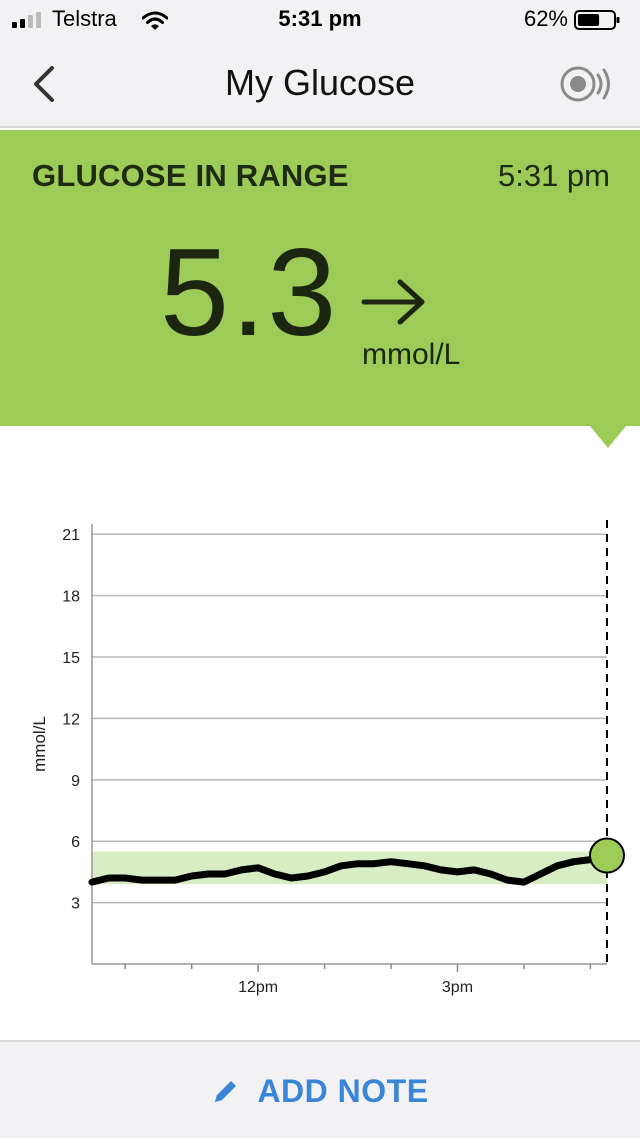 The height and width of the screenshot is (1138, 640). I want to click on sensor-scan-button, so click(586, 84).